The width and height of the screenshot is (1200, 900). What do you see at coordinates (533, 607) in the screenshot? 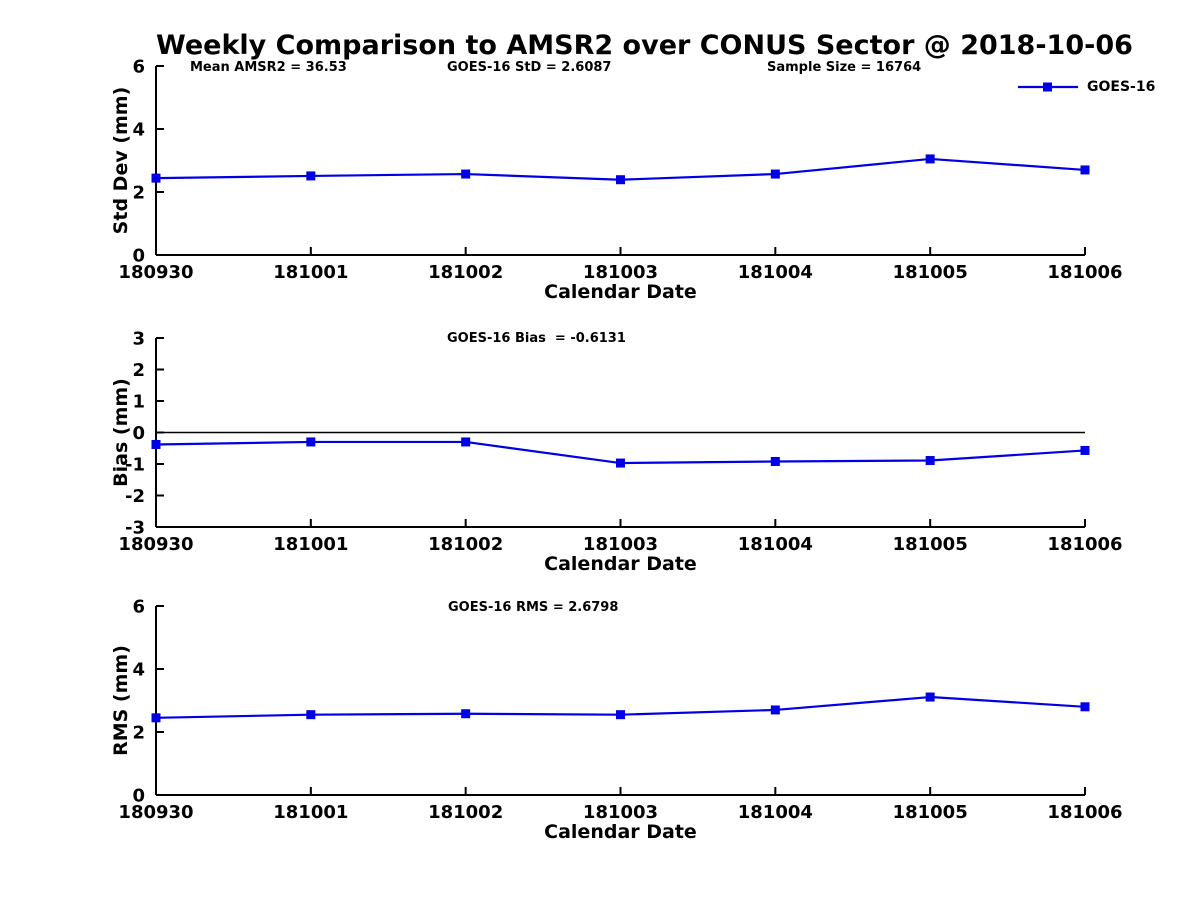
I see `annotation-goes16-rms: GOES-16 RMS = 2.6798` at bounding box center [533, 607].